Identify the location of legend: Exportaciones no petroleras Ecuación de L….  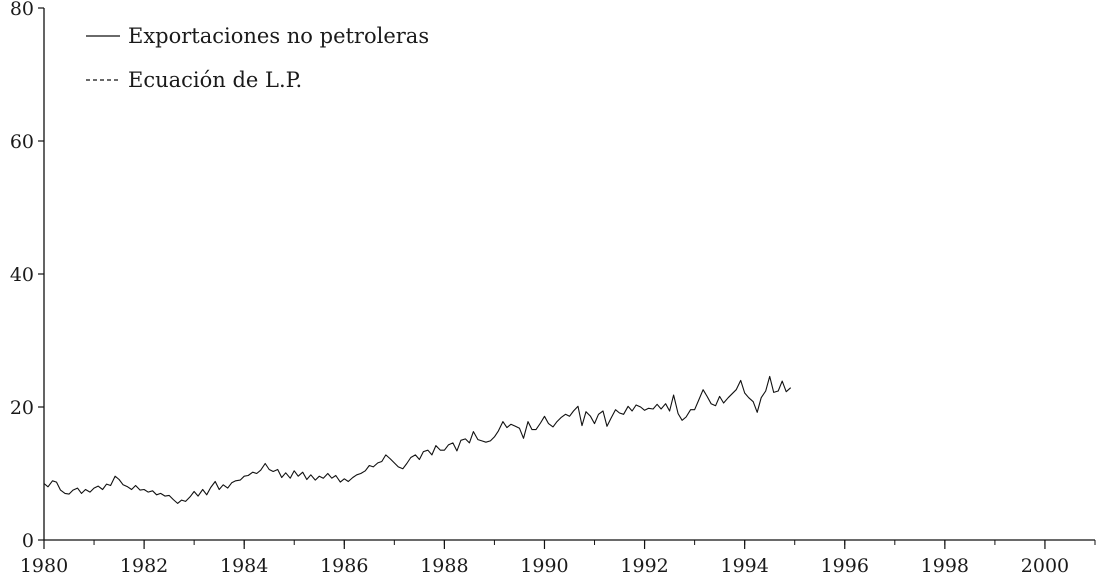
(257, 58).